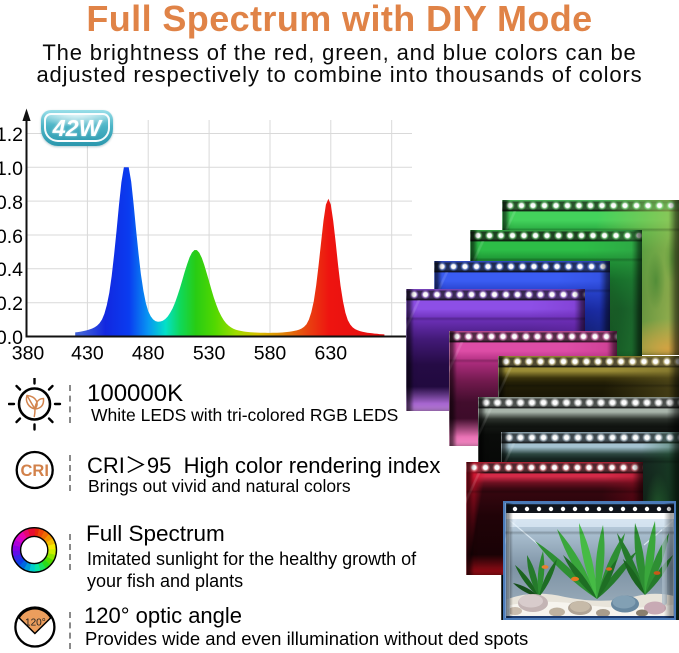 The image size is (679, 653). What do you see at coordinates (11, 270) in the screenshot?
I see `svg-text: 0.4` at bounding box center [11, 270].